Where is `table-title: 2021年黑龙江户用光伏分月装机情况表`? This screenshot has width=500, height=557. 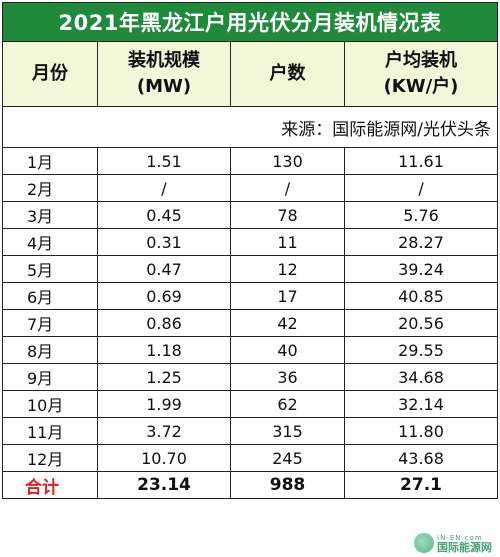 table-title: 2021年黑龙江户用光伏分月装机情况表 is located at coordinates (250, 22).